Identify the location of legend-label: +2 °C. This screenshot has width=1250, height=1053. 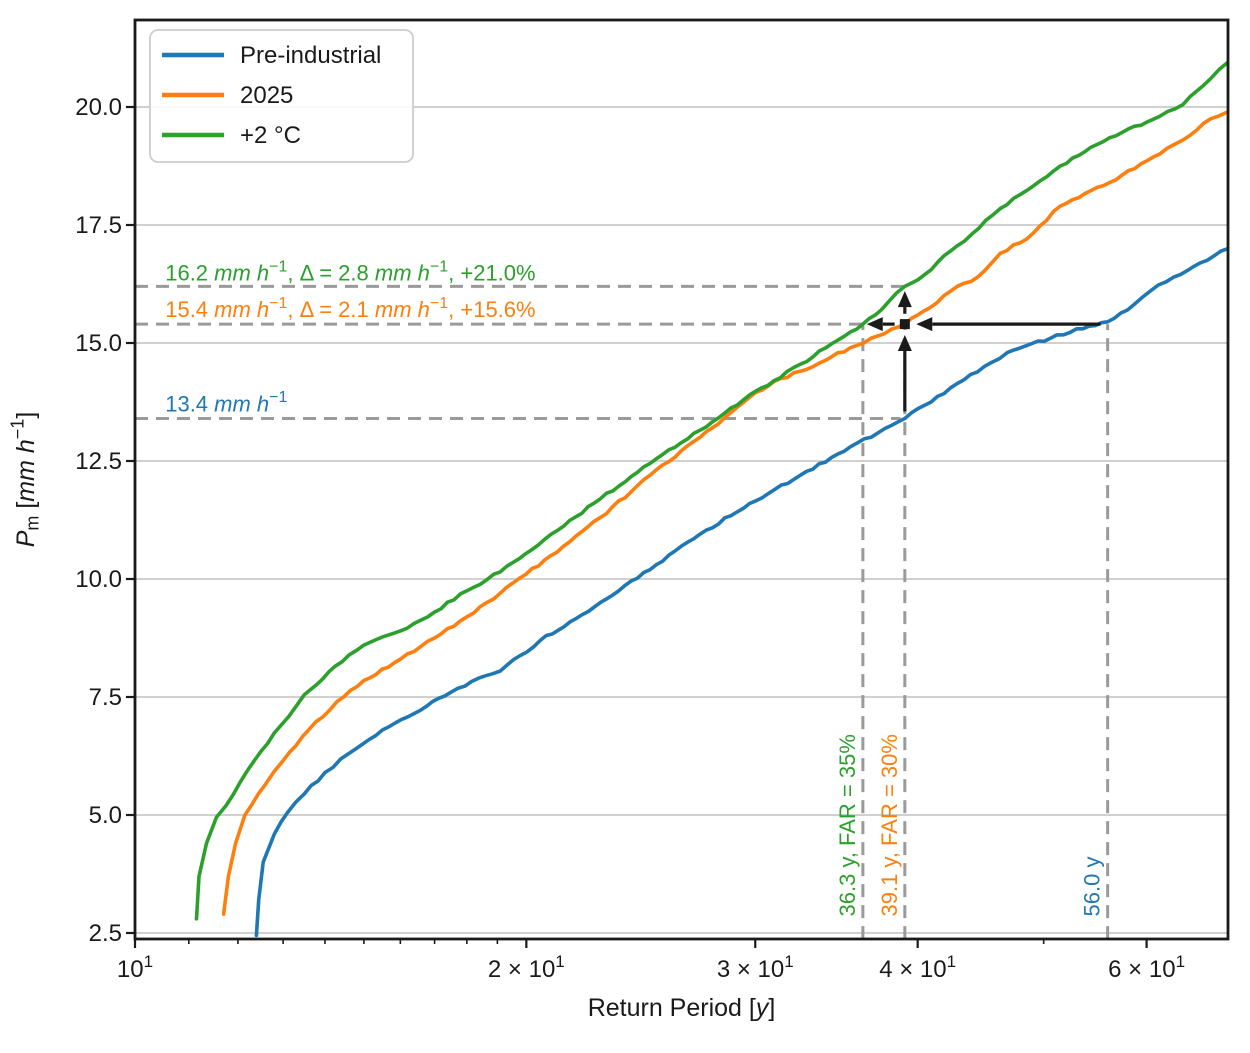
(270, 135).